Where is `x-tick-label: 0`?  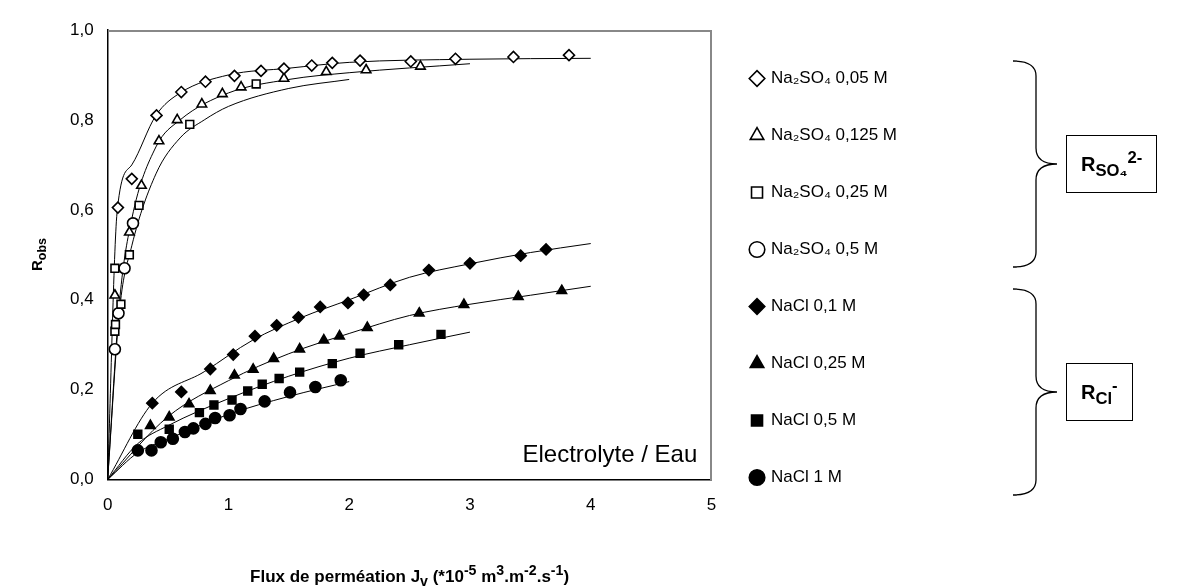 x-tick-label: 0 is located at coordinates (107, 505).